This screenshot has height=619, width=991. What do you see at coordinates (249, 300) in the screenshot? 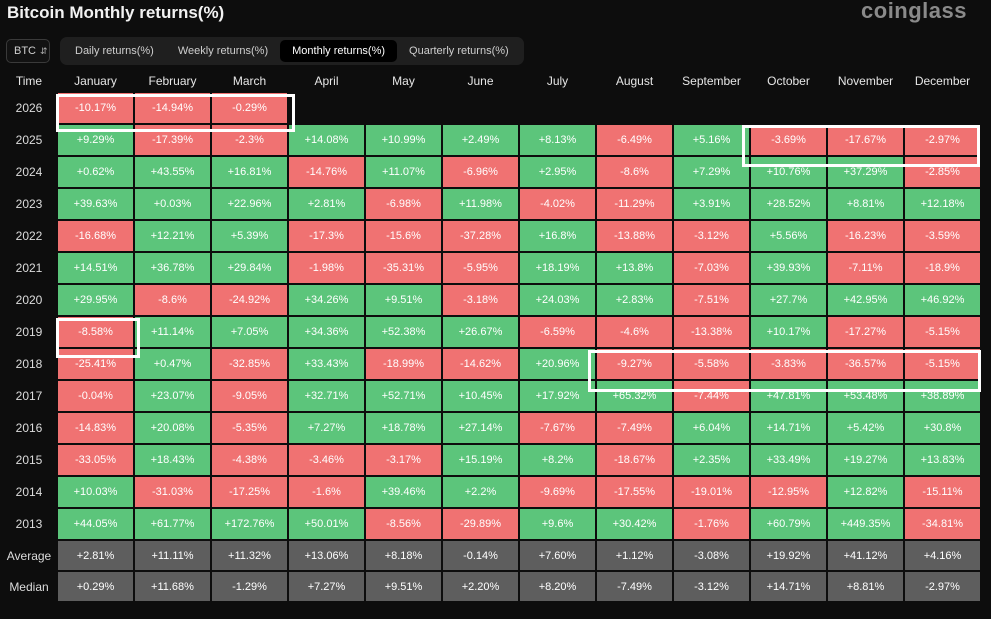
I see `return-cell: -24.92%` at bounding box center [249, 300].